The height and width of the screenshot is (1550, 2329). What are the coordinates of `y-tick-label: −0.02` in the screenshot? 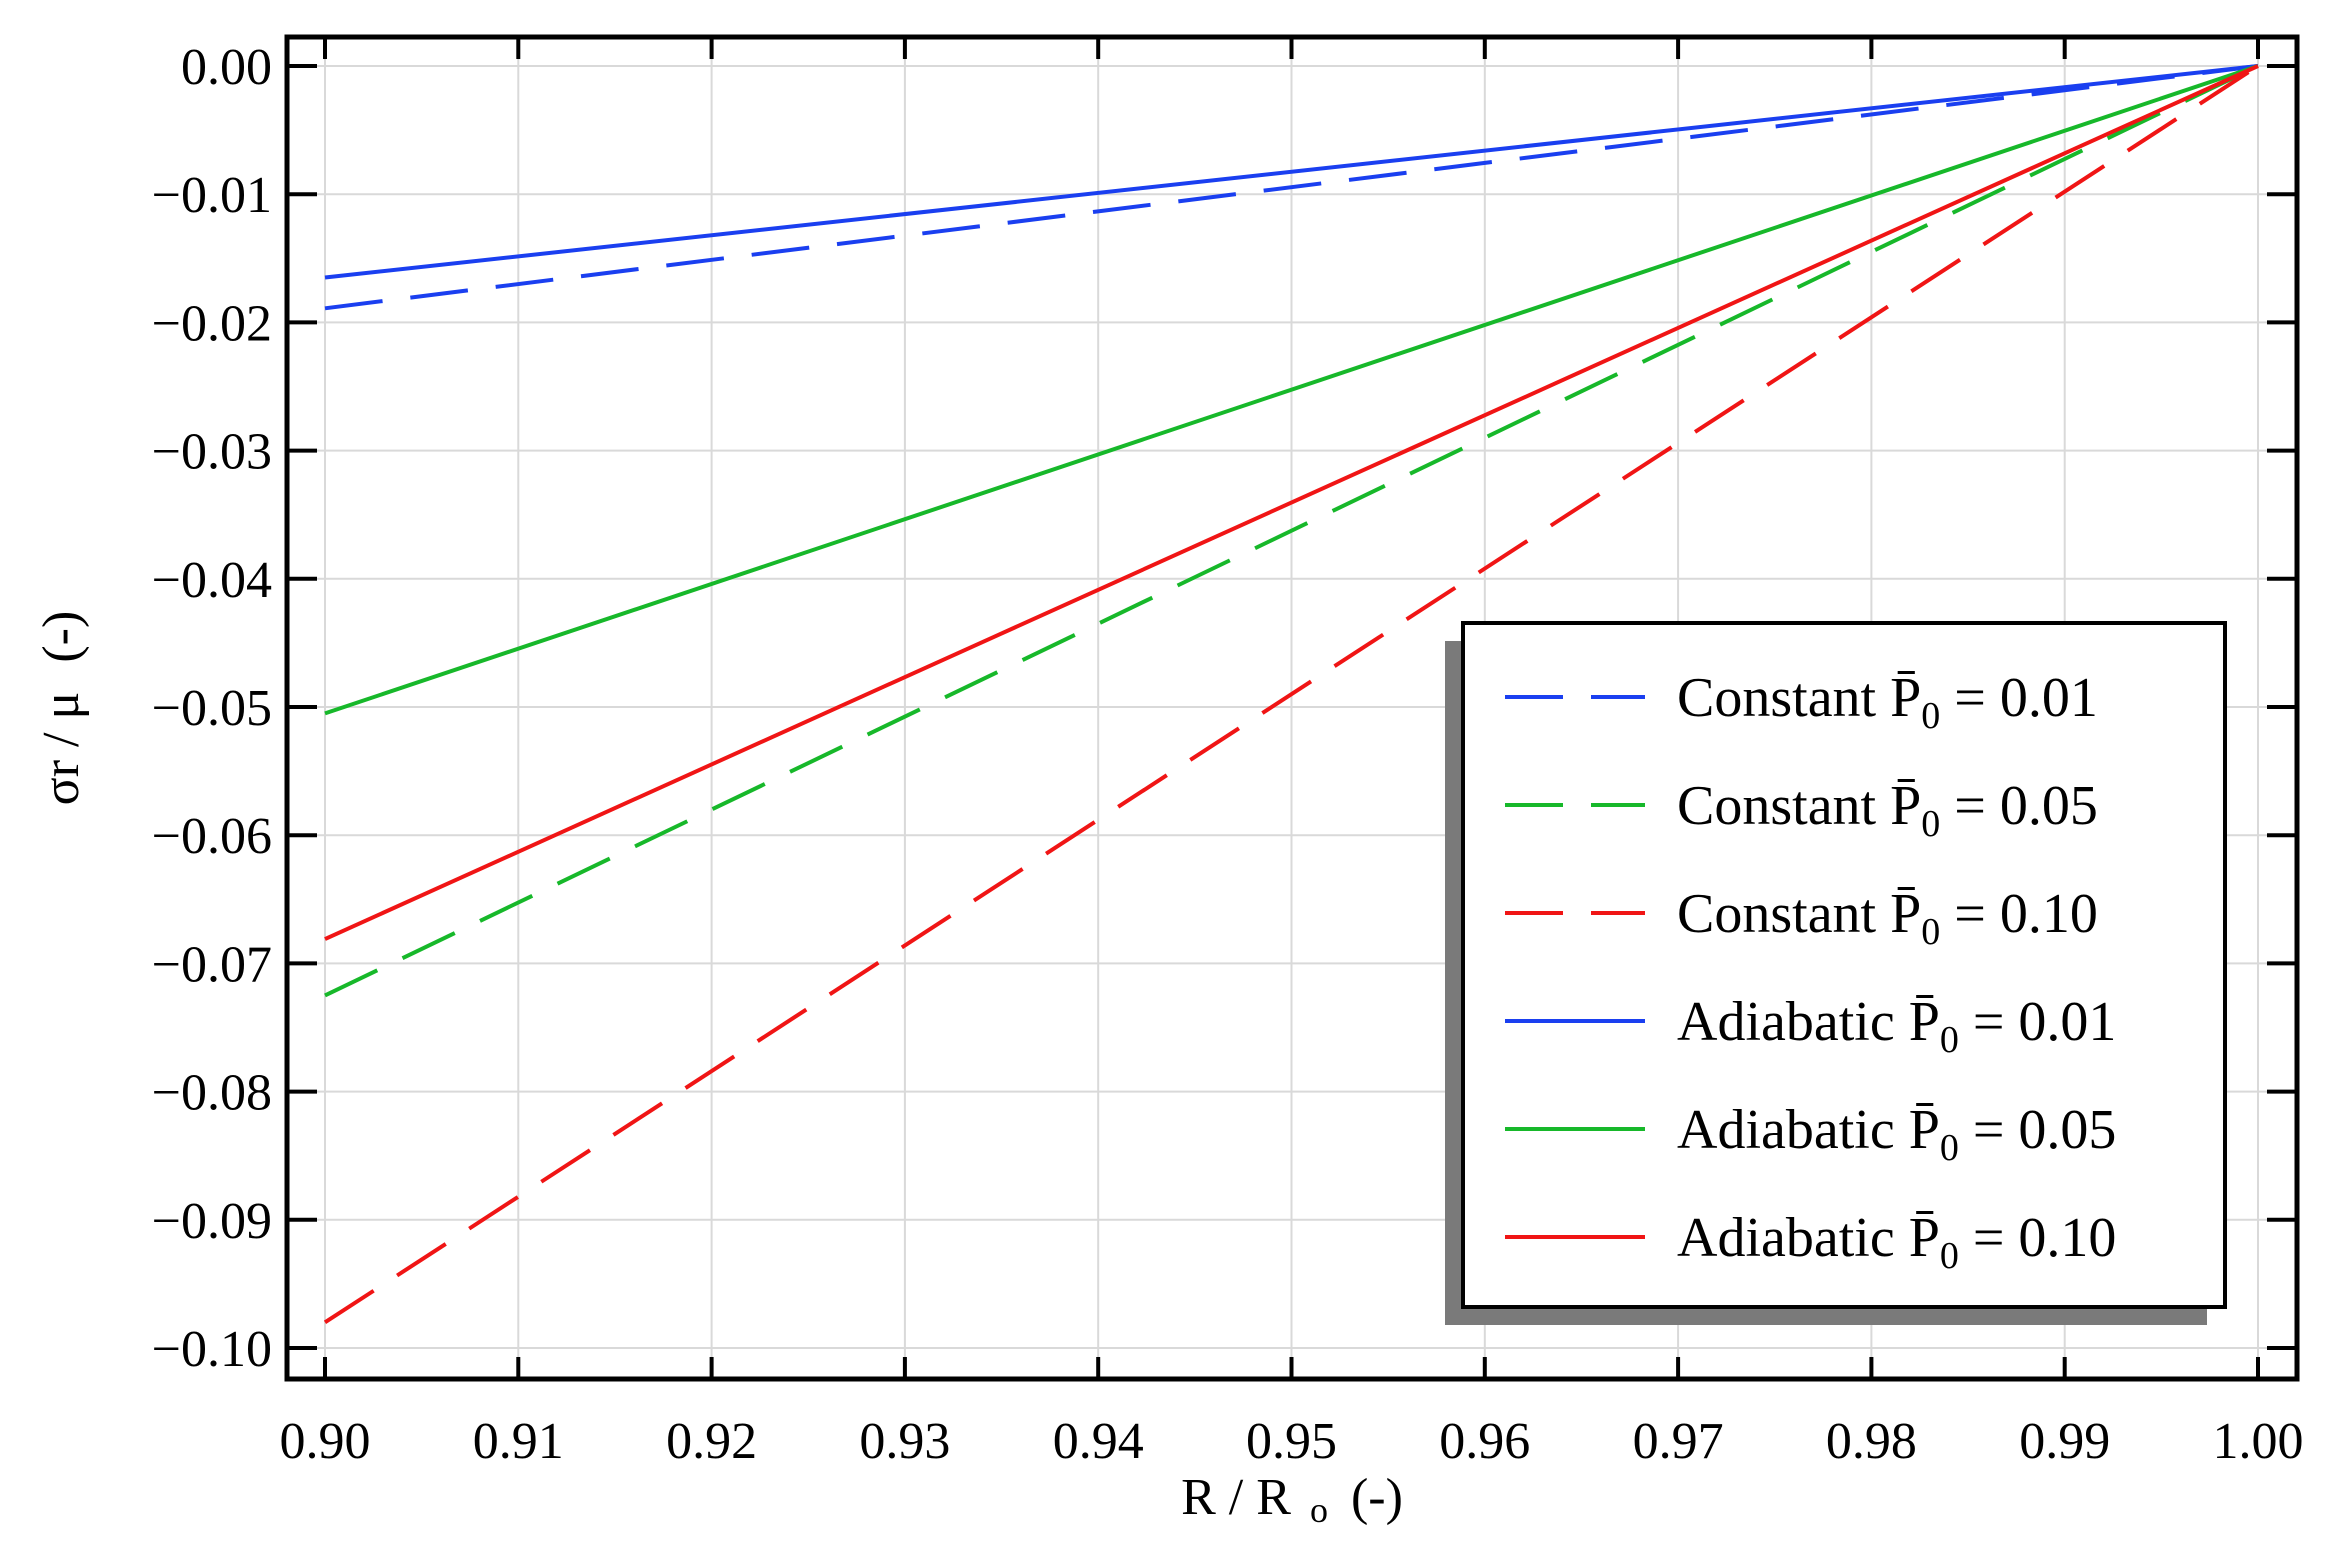 It's located at (212, 323).